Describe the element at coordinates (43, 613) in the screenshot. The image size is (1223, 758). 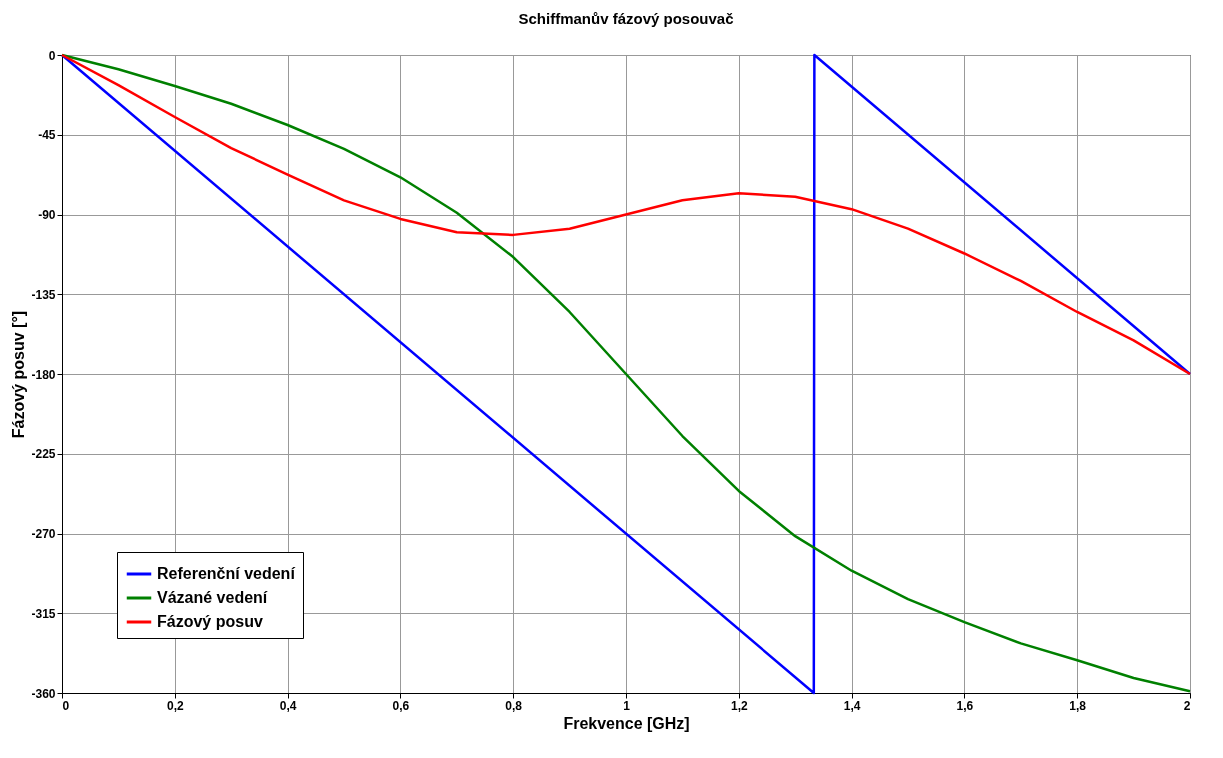
I see `y-tick-label: -315` at that location.